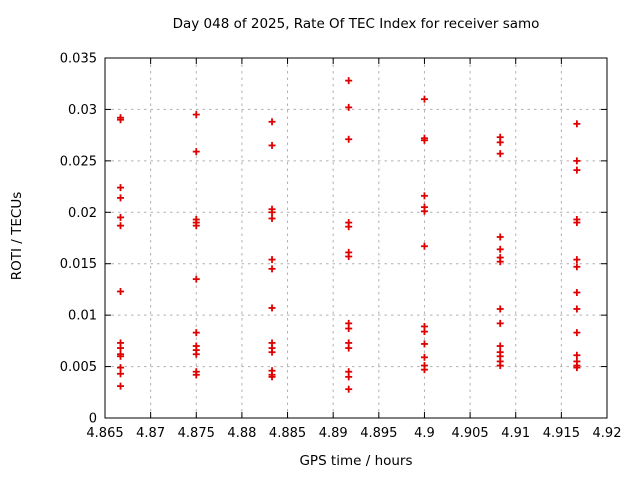 The image size is (640, 480). I want to click on y-tick-label: 0.03, so click(82, 110).